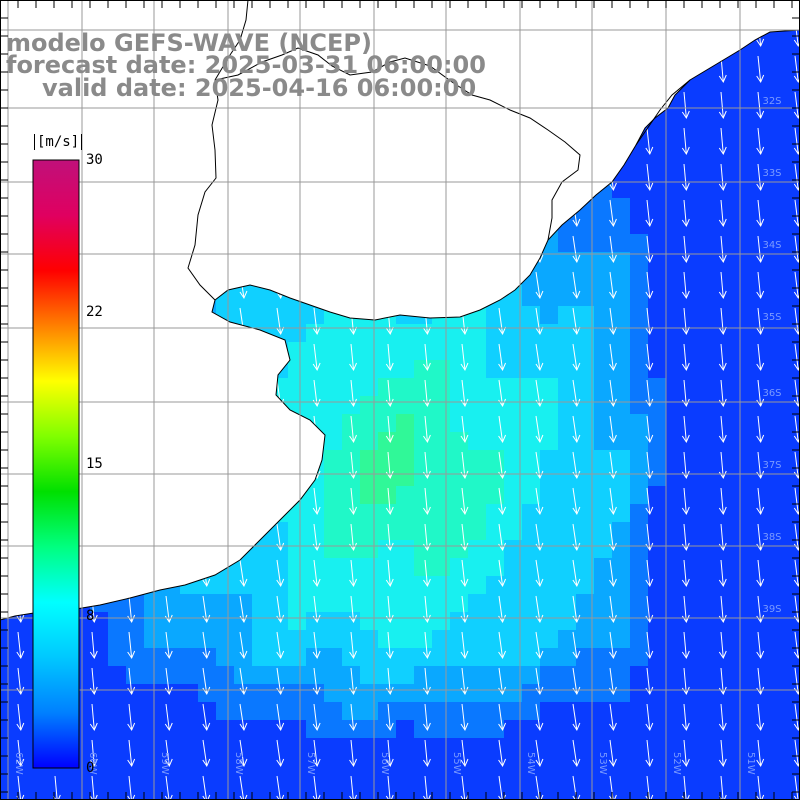 This screenshot has width=800, height=800. What do you see at coordinates (259, 88) in the screenshot?
I see `valid-date: valid date: 2025-04-16 06:00:00` at bounding box center [259, 88].